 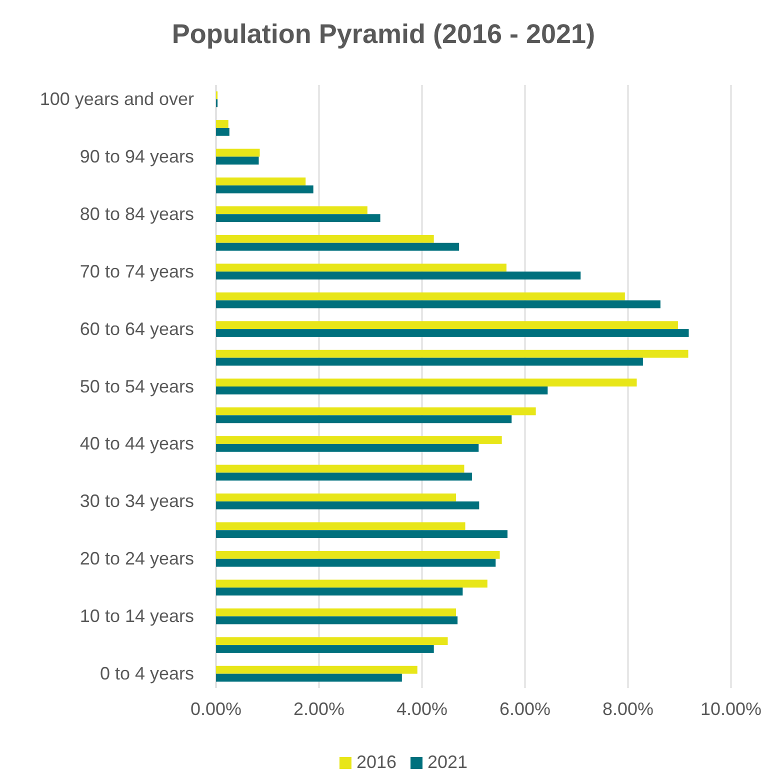 What do you see at coordinates (117, 98) in the screenshot?
I see `y-tick-label: 100 years and over` at bounding box center [117, 98].